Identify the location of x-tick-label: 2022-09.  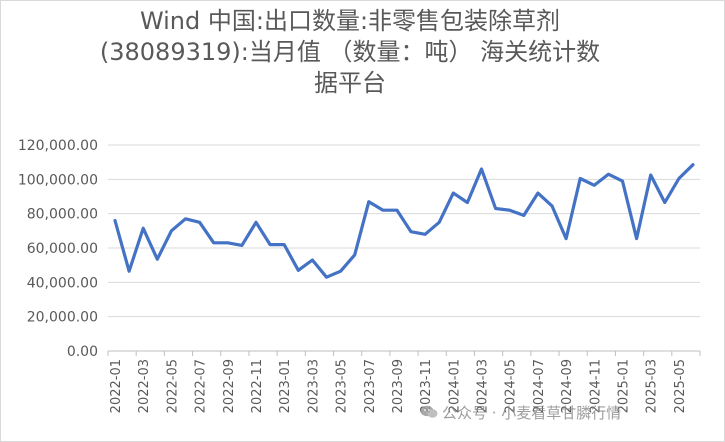
(229, 386).